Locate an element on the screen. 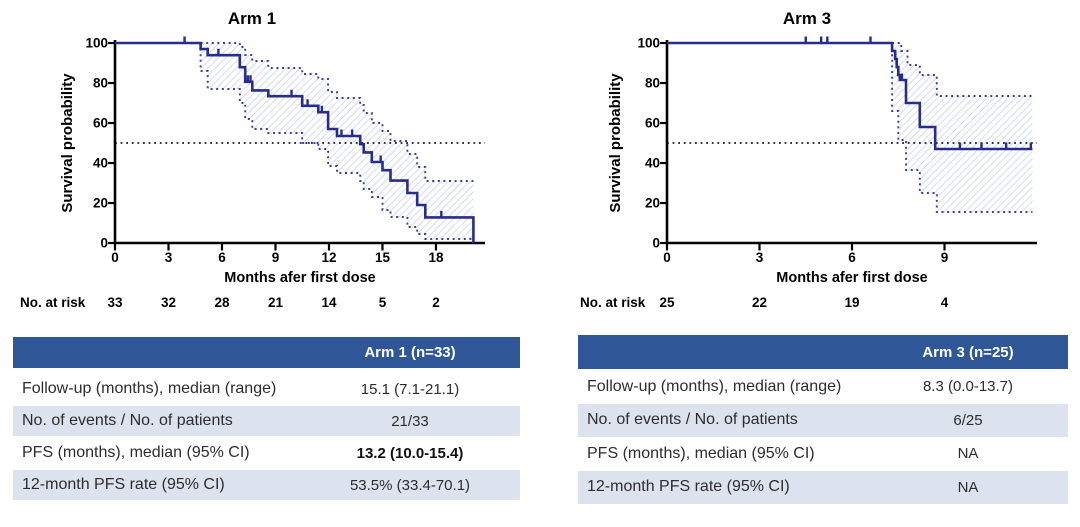 Image resolution: width=1080 pixels, height=527 pixels. at-risk-value: 19 is located at coordinates (851, 302).